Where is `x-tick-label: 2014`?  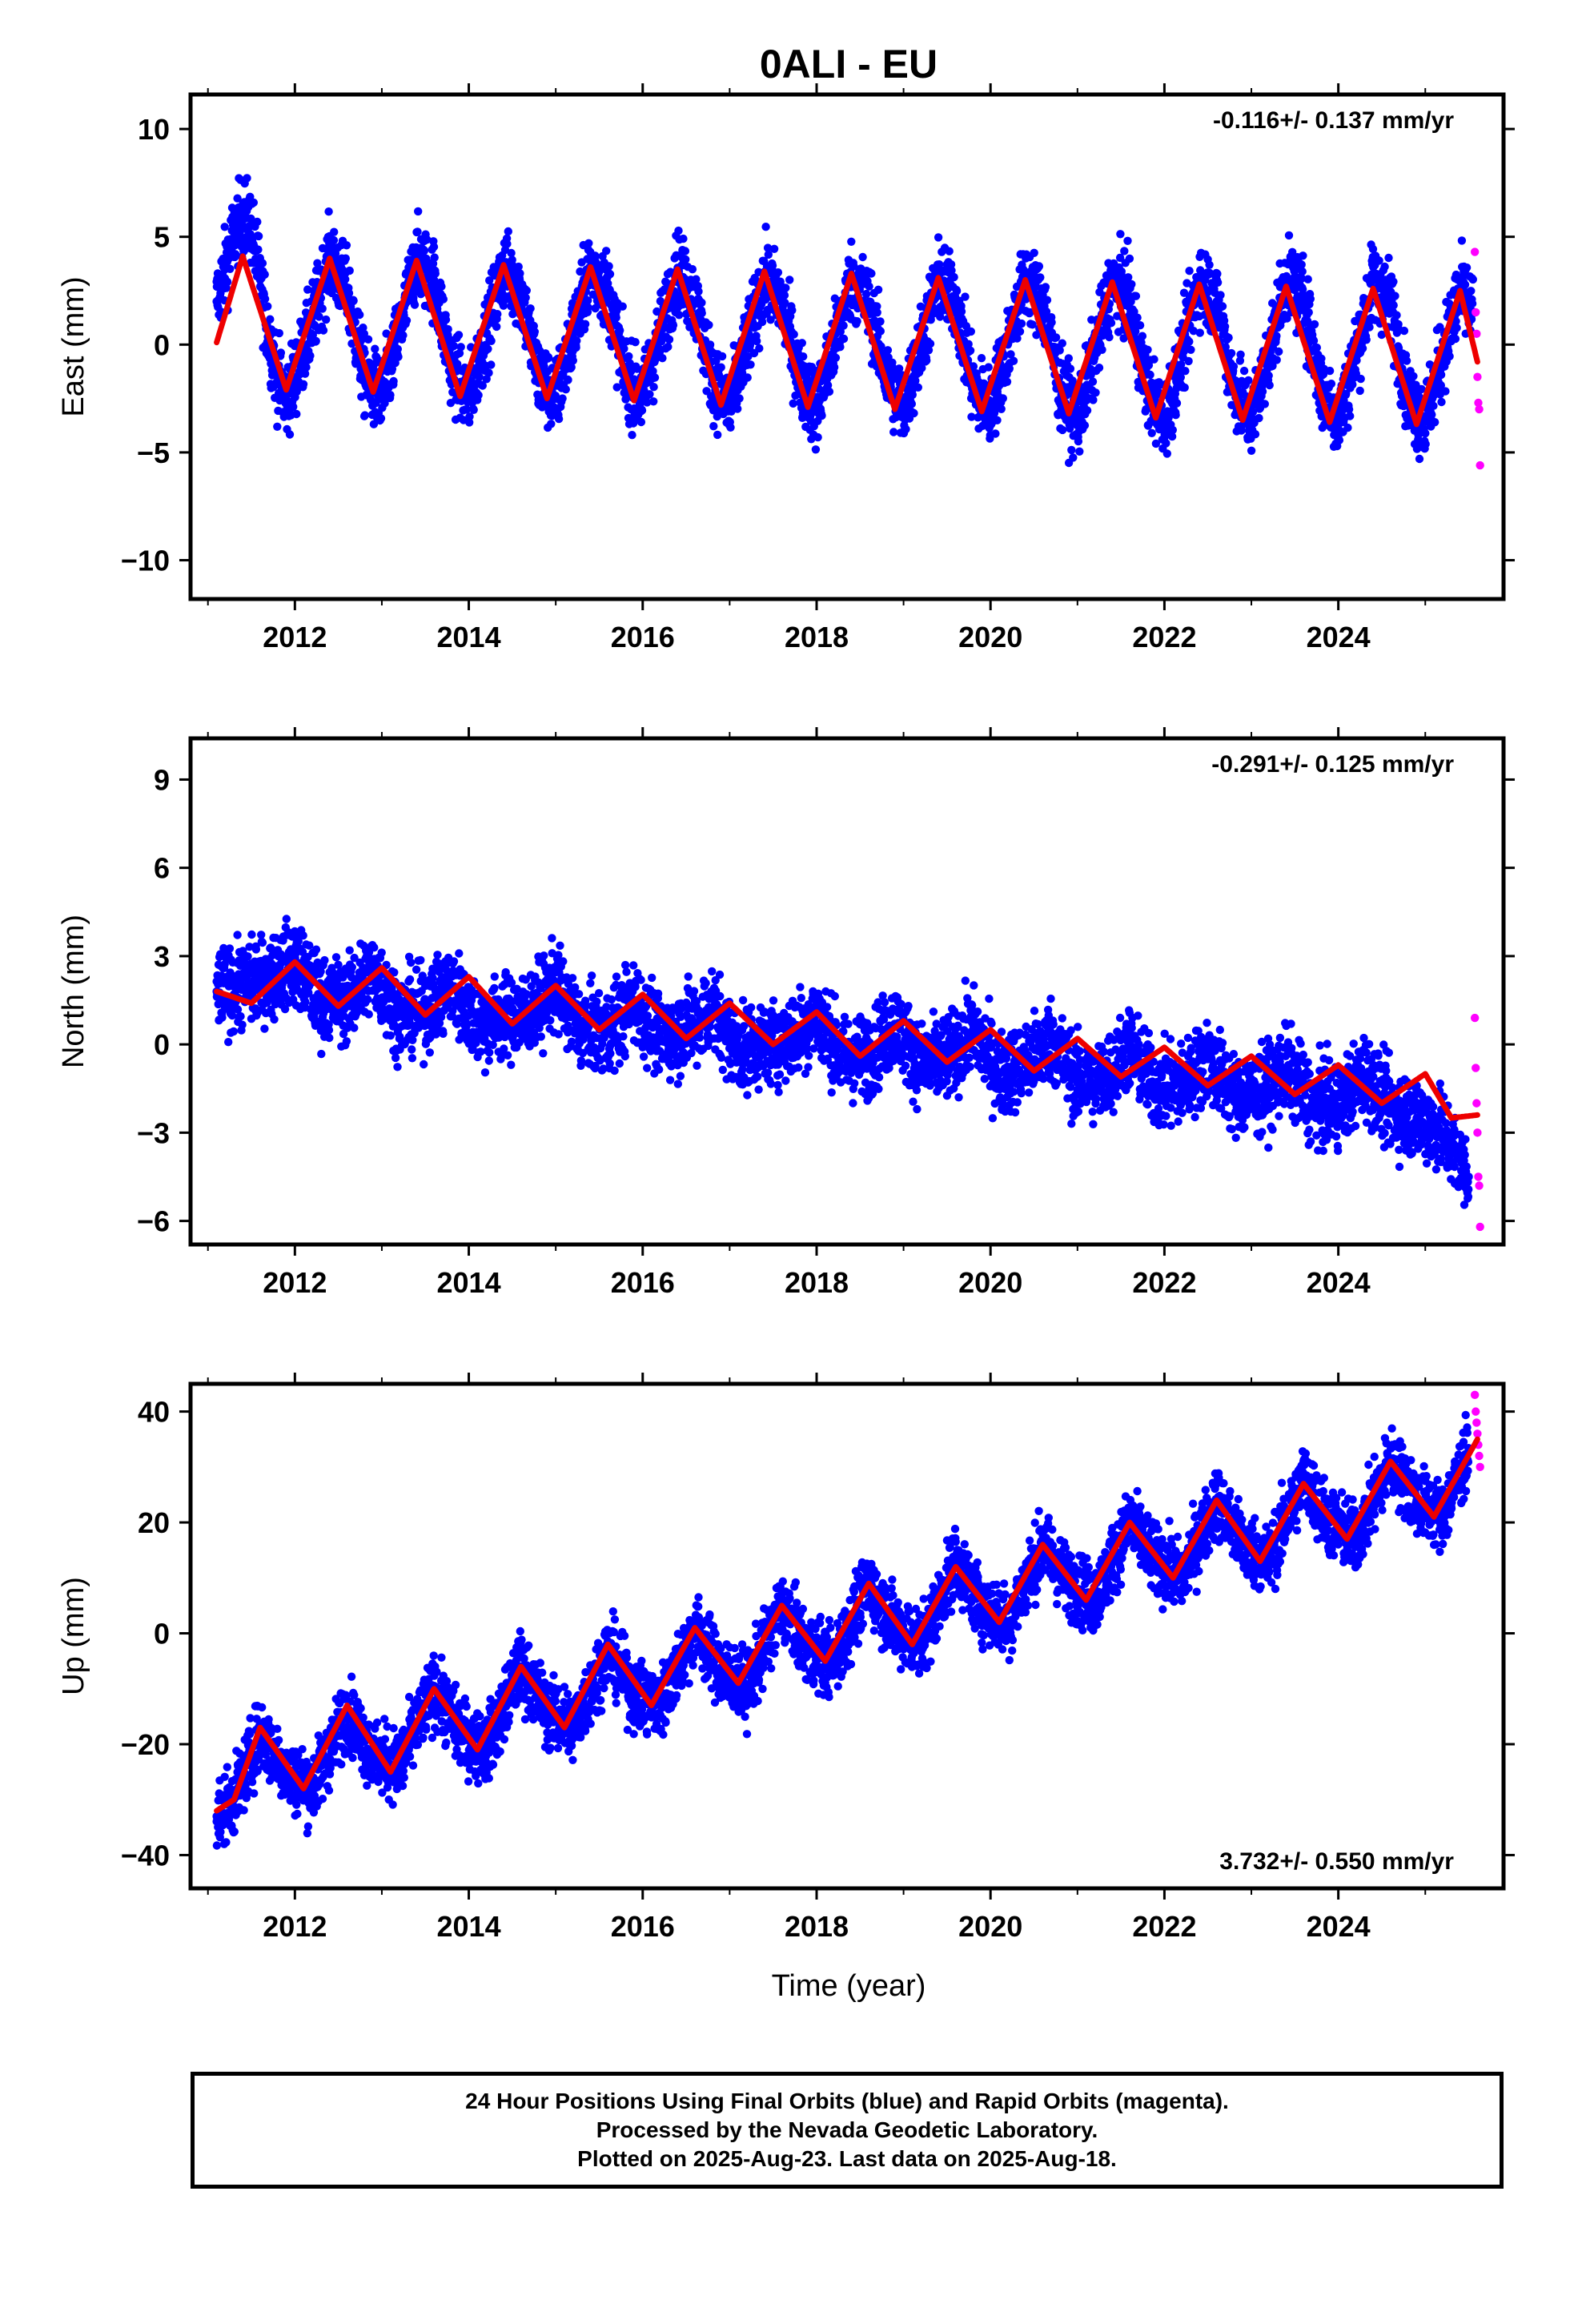 x-tick-label: 2014 is located at coordinates (469, 637).